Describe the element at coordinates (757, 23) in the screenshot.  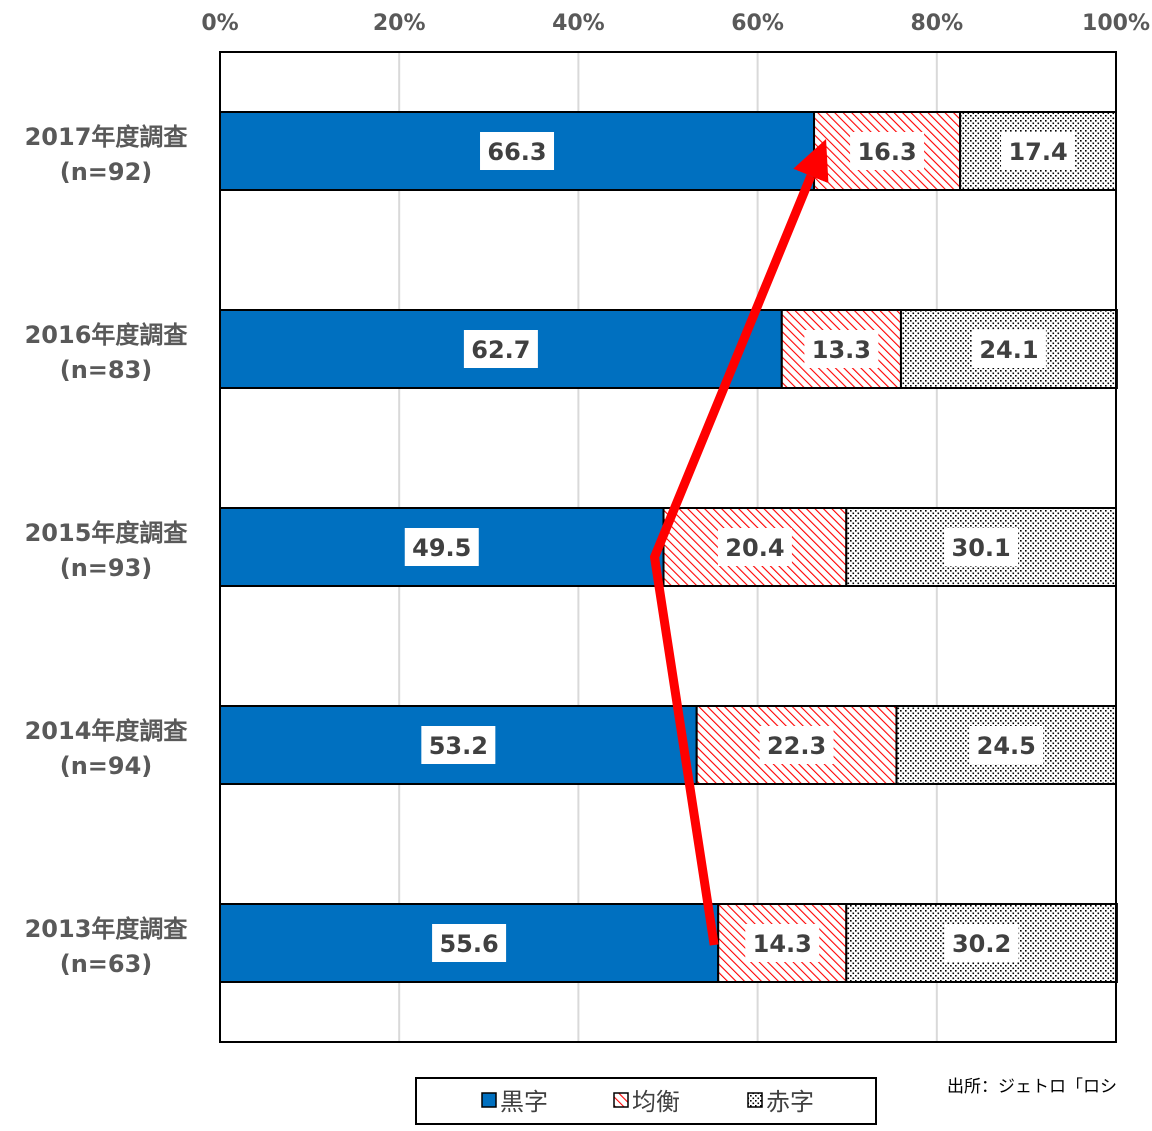
I see `x-tick-label: 60%` at that location.